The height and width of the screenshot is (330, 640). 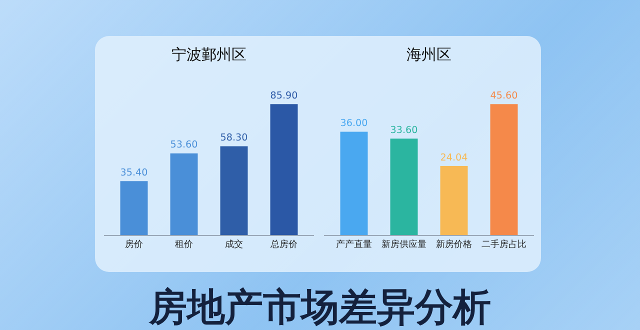 What do you see at coordinates (404, 244) in the screenshot?
I see `x-tick-label: 新房供应量` at bounding box center [404, 244].